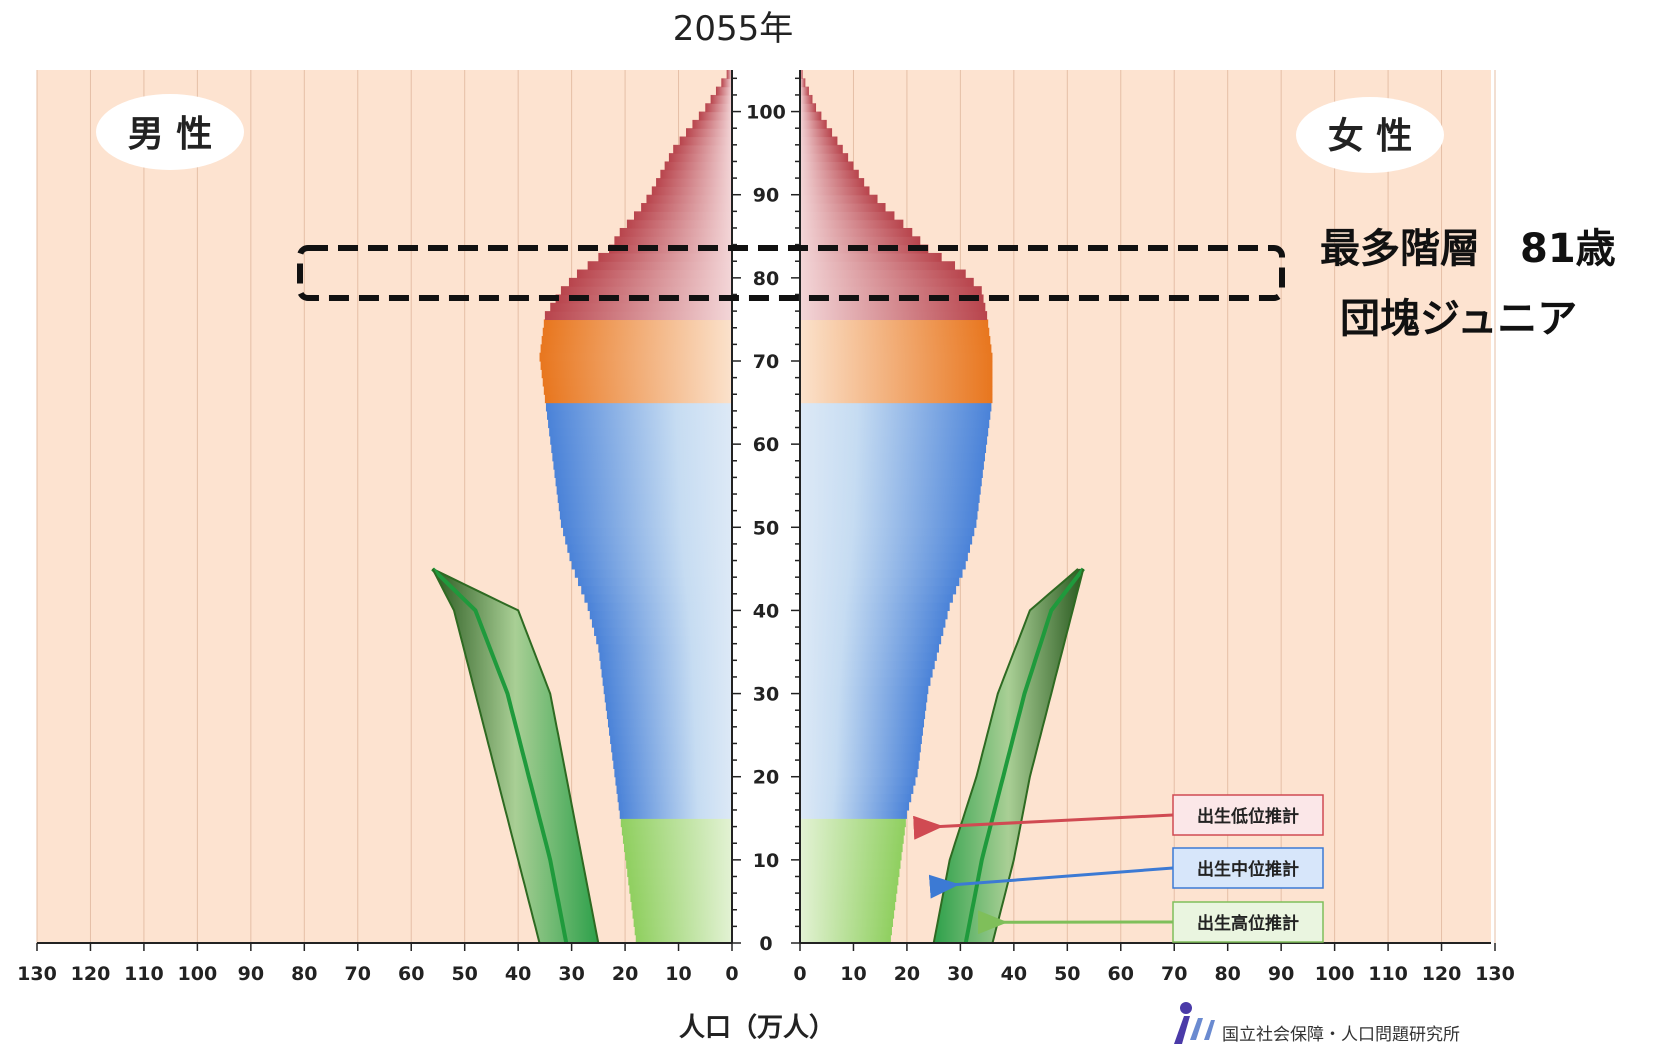 The width and height of the screenshot is (1663, 1044). I want to click on x-tick-label-female-7: 60, so click(1121, 974).